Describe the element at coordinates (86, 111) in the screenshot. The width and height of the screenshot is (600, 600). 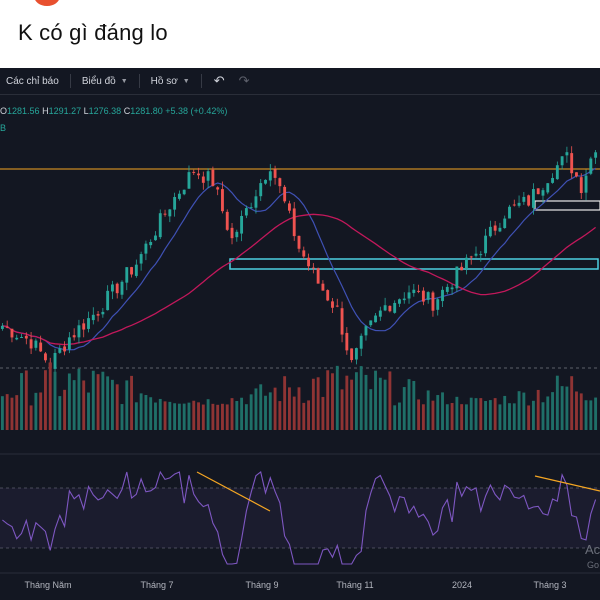
I see `low-label: L` at that location.